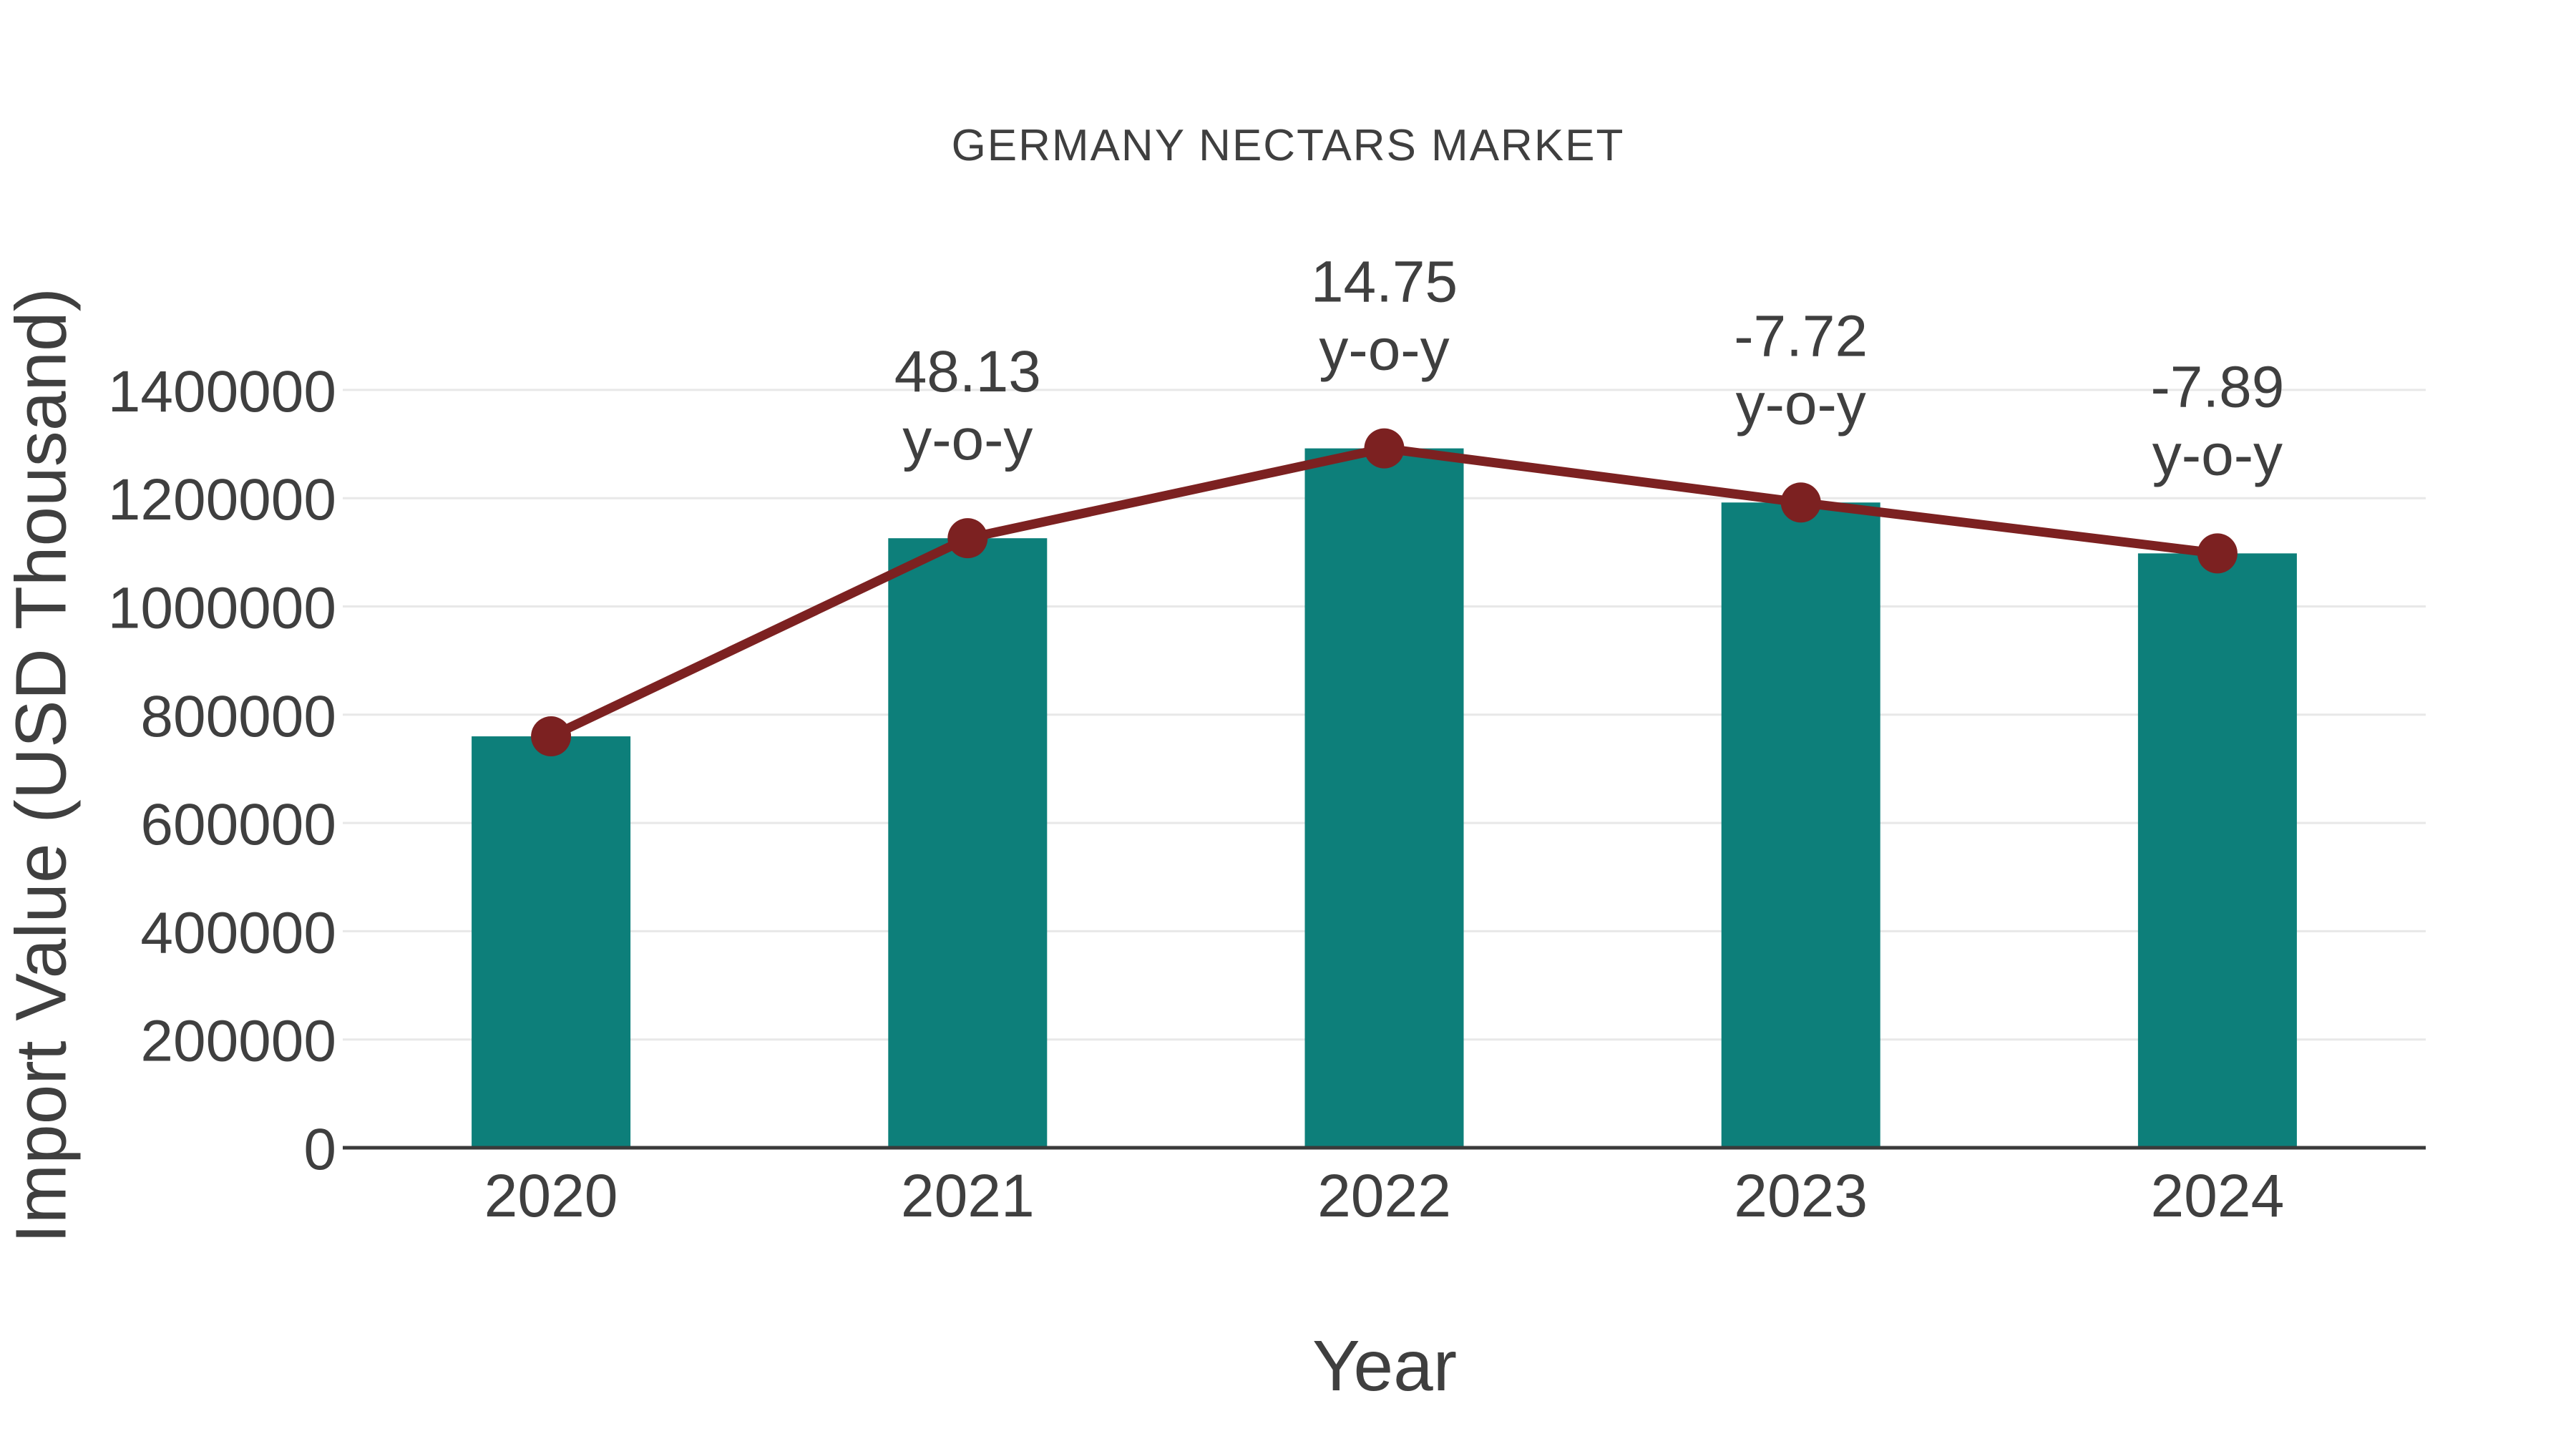 The image size is (2576, 1449). I want to click on x-tick-label: 2022, so click(1384, 1195).